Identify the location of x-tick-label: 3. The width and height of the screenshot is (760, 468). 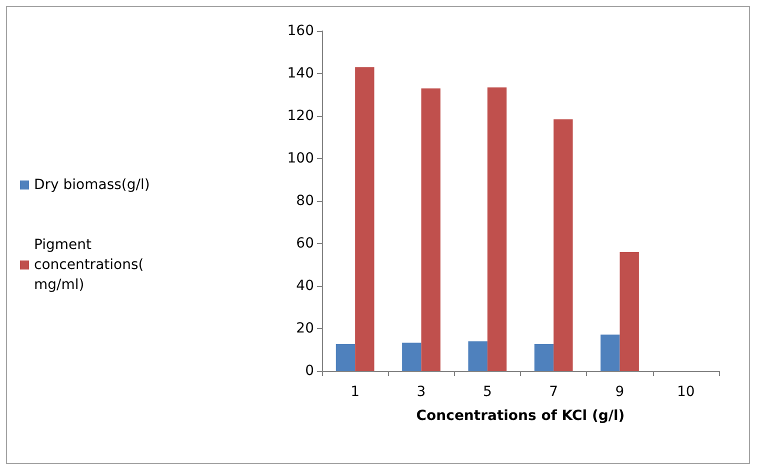
(421, 392).